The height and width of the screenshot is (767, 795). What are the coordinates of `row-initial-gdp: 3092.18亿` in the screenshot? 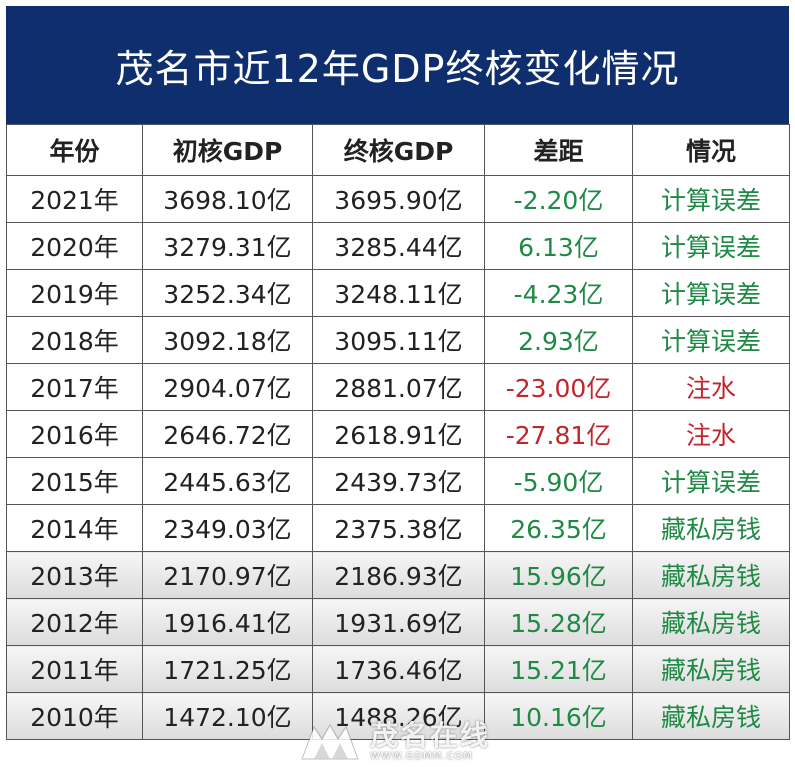 It's located at (227, 340).